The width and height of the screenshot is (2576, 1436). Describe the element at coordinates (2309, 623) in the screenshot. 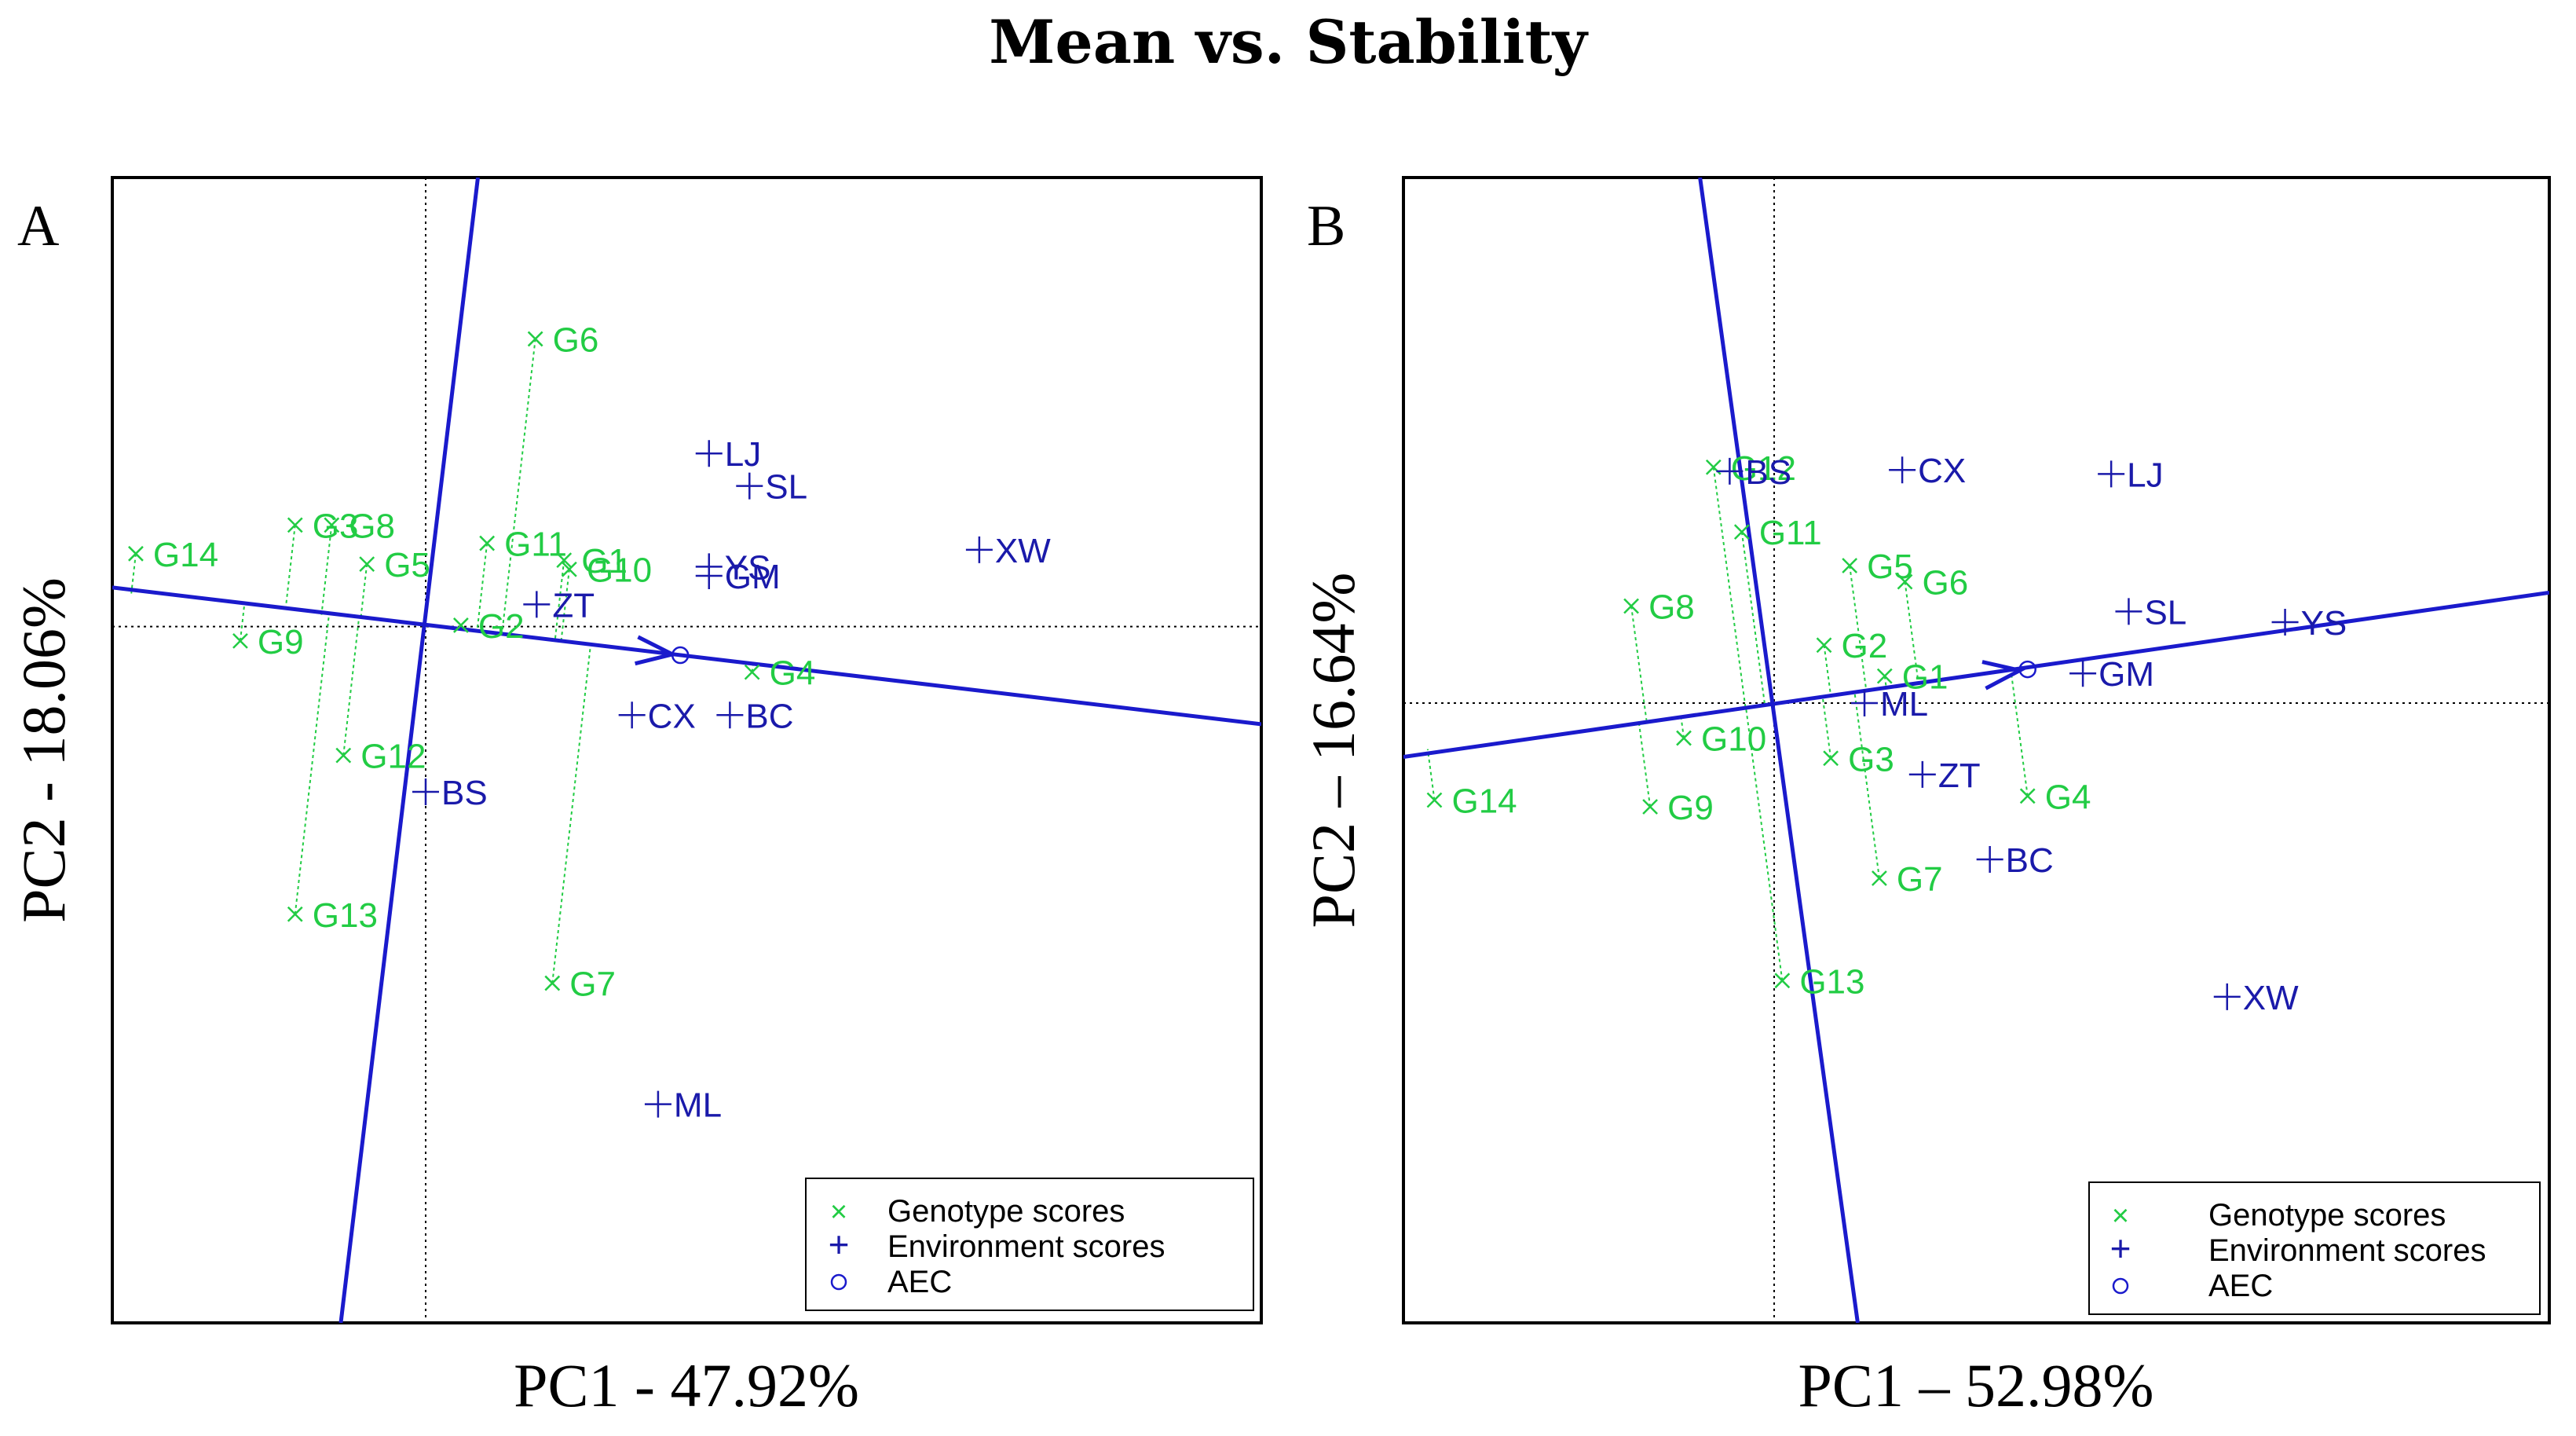

I see `environment-point: YS` at that location.